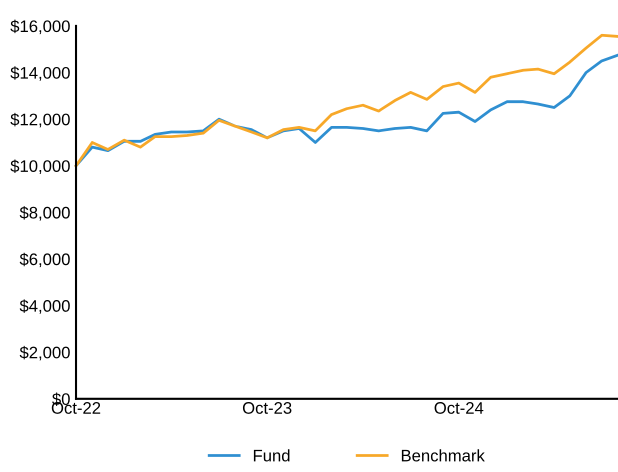  I want to click on x-tick-label: Oct-23, so click(267, 408).